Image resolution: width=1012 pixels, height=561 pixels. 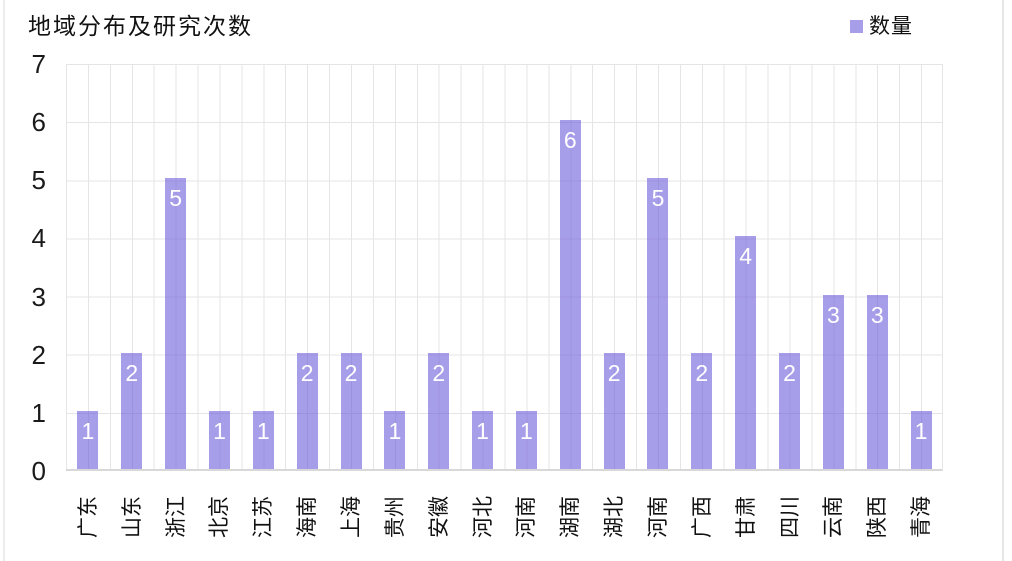 What do you see at coordinates (394, 517) in the screenshot?
I see `x-axis-category-label: 贵州` at bounding box center [394, 517].